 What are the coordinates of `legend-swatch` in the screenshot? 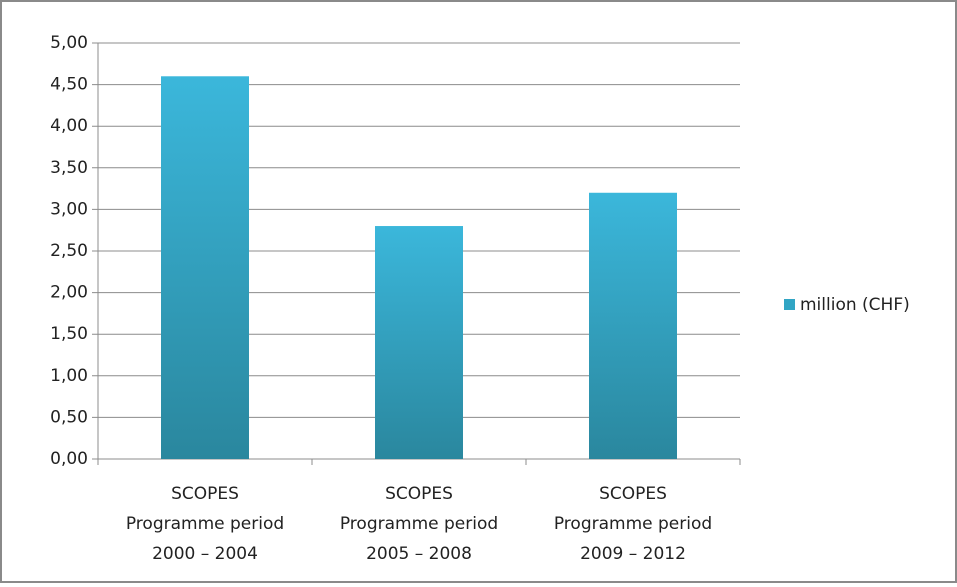 It's located at (789, 304).